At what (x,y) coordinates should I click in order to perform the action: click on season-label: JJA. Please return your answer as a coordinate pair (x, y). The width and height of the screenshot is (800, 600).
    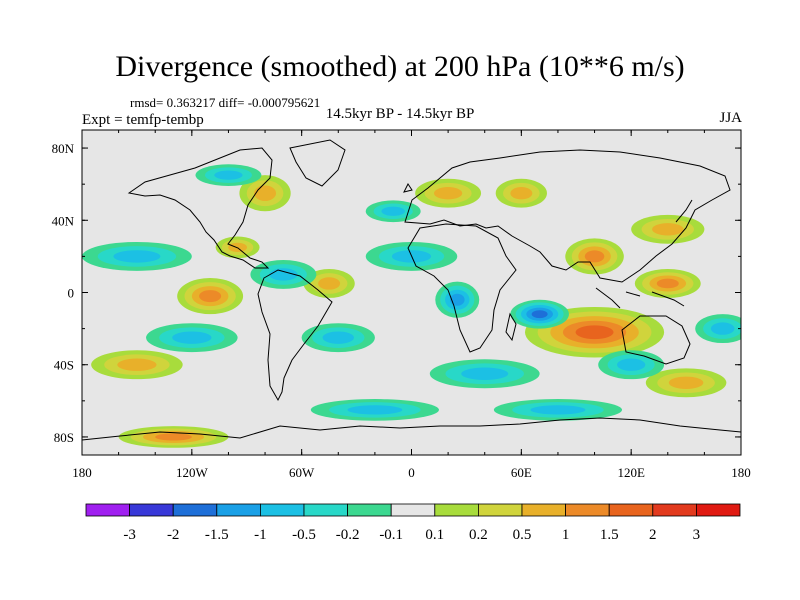
    Looking at the image, I should click on (730, 118).